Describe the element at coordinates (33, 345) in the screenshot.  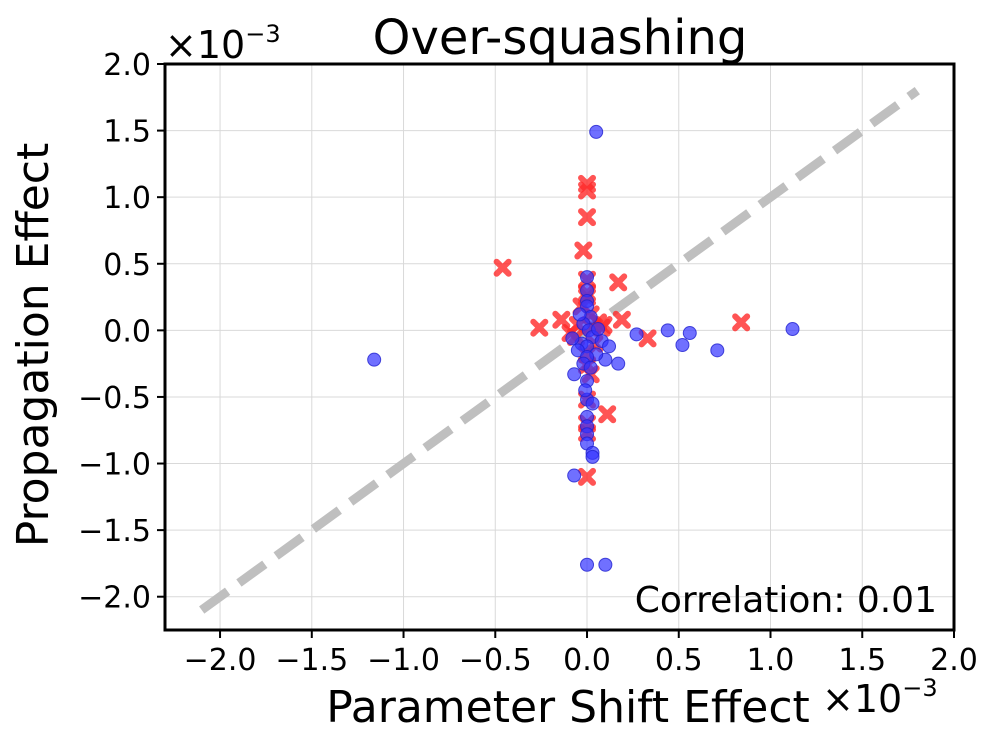
I see `y-axis-label: Propagation Effect` at that location.